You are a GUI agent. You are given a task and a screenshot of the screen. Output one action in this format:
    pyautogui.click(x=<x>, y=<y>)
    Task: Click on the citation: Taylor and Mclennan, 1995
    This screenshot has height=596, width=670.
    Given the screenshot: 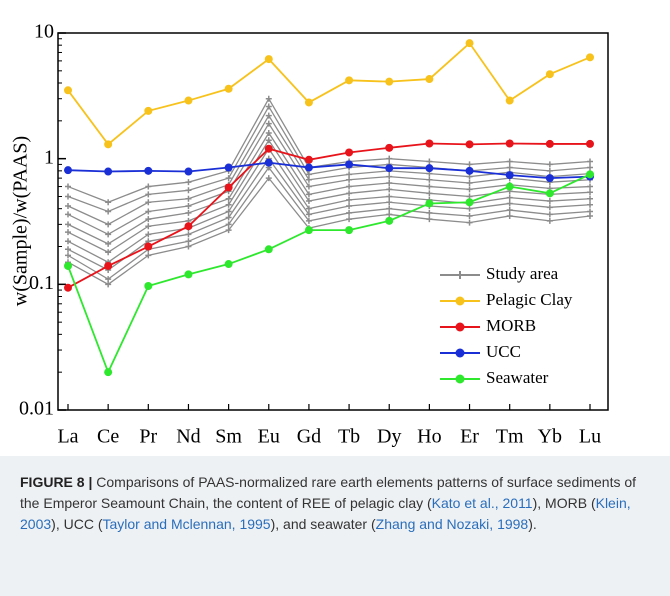 What is the action you would take?
    pyautogui.click(x=186, y=524)
    